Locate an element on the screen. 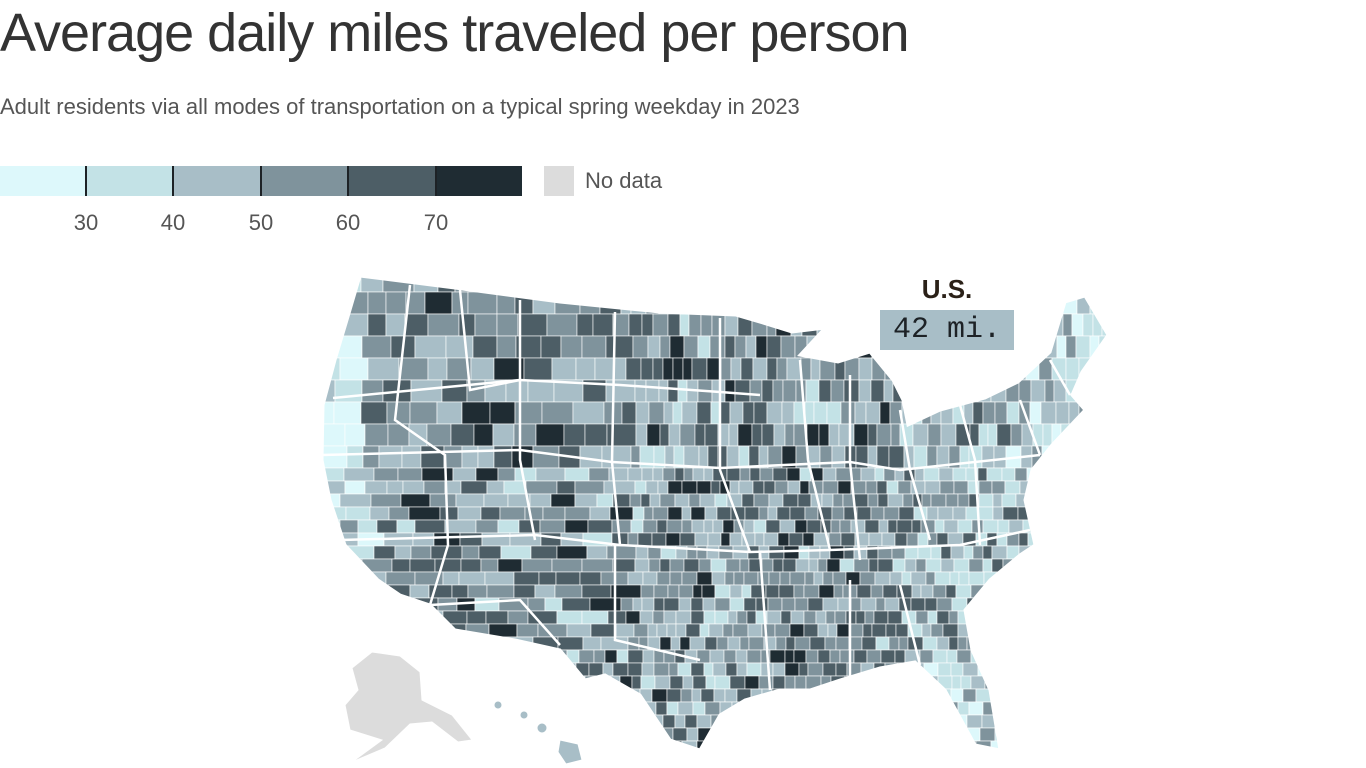  us-average-callout: U.S. 42 mi. is located at coordinates (947, 311).